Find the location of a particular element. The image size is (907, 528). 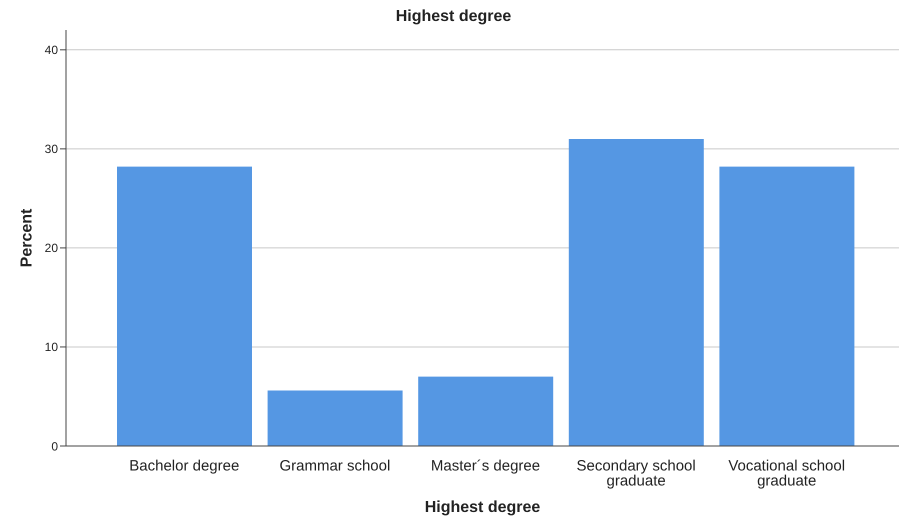

y-tick-label: 20 is located at coordinates (51, 248).